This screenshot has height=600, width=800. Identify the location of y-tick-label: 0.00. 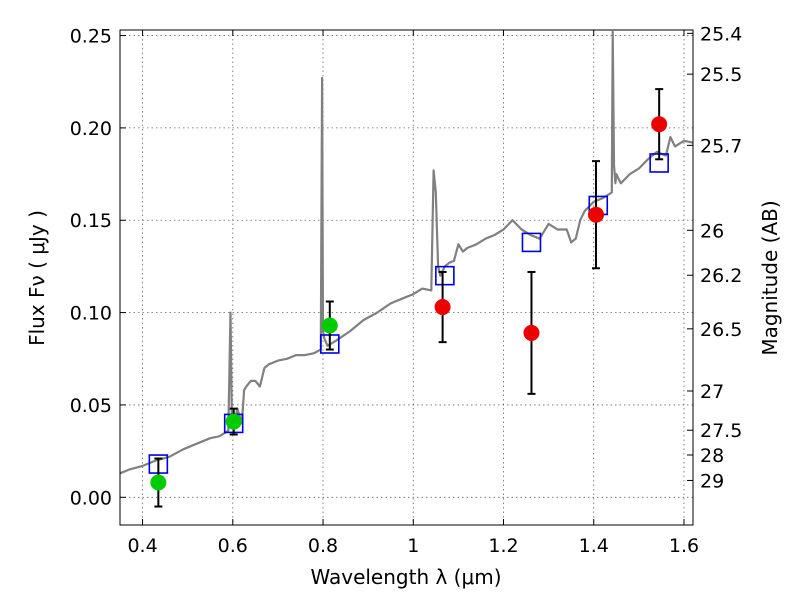
(91, 498).